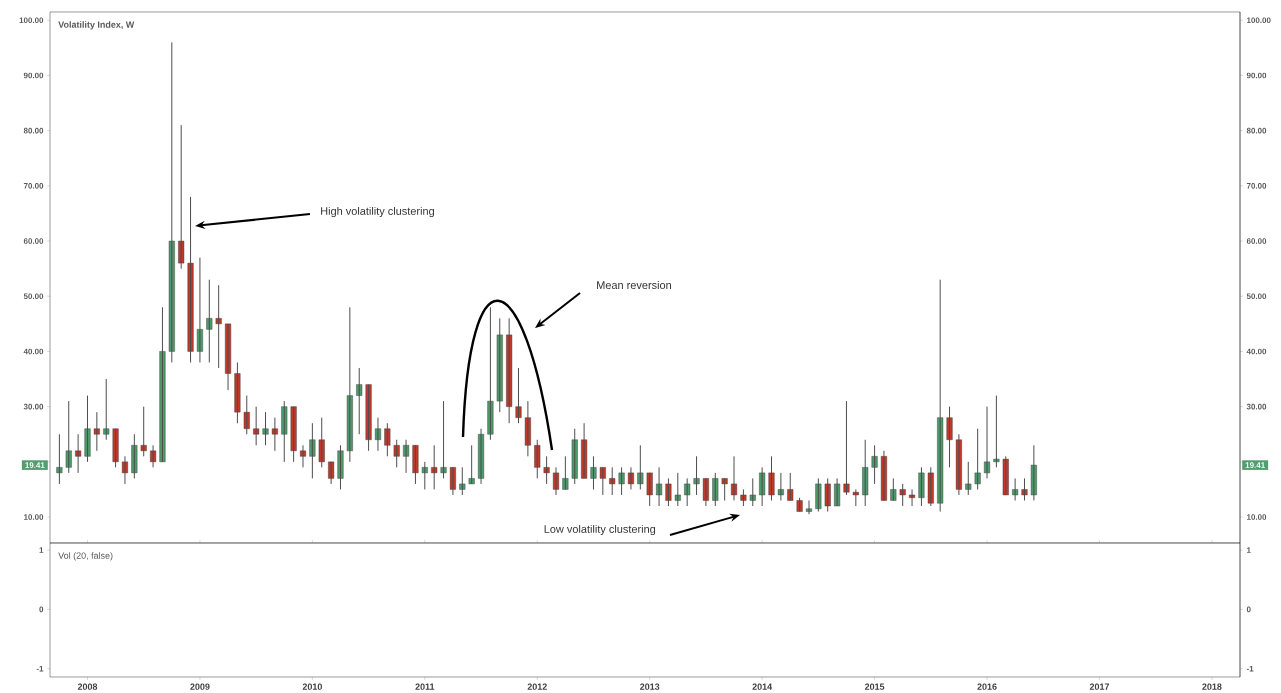  I want to click on x-tick-label: 2018, so click(1212, 686).